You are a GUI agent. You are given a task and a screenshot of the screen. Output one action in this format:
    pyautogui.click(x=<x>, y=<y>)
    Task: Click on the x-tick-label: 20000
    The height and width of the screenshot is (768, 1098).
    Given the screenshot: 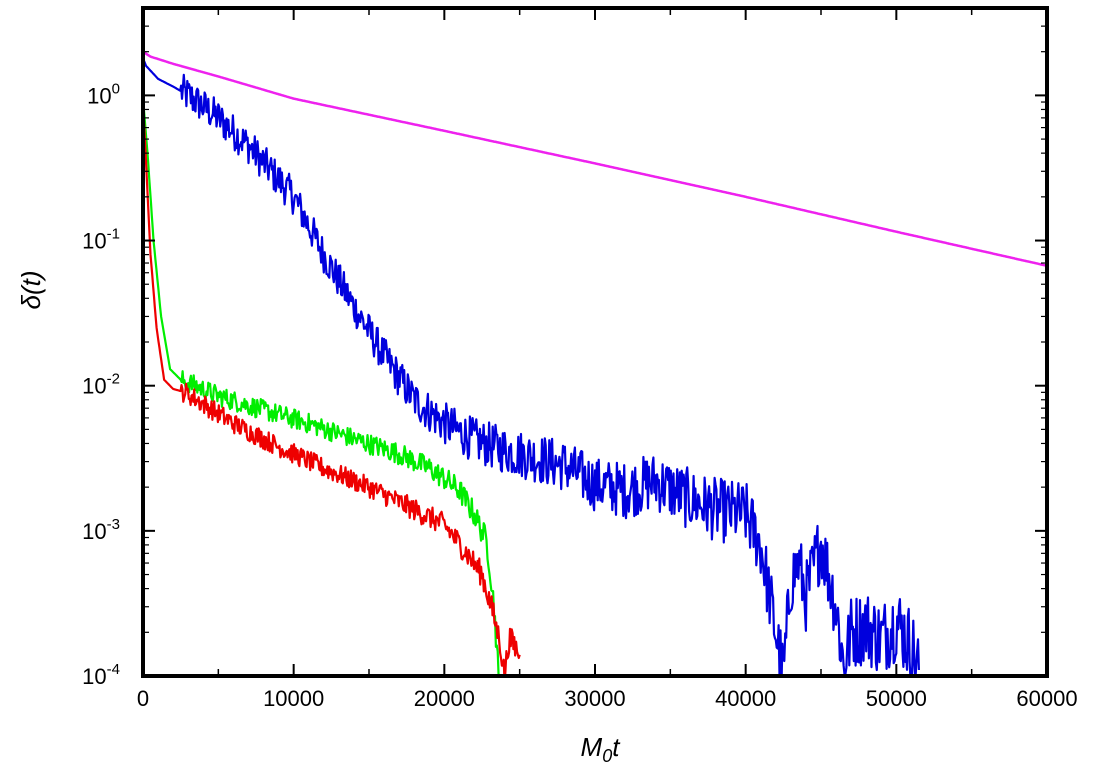 What is the action you would take?
    pyautogui.click(x=444, y=698)
    